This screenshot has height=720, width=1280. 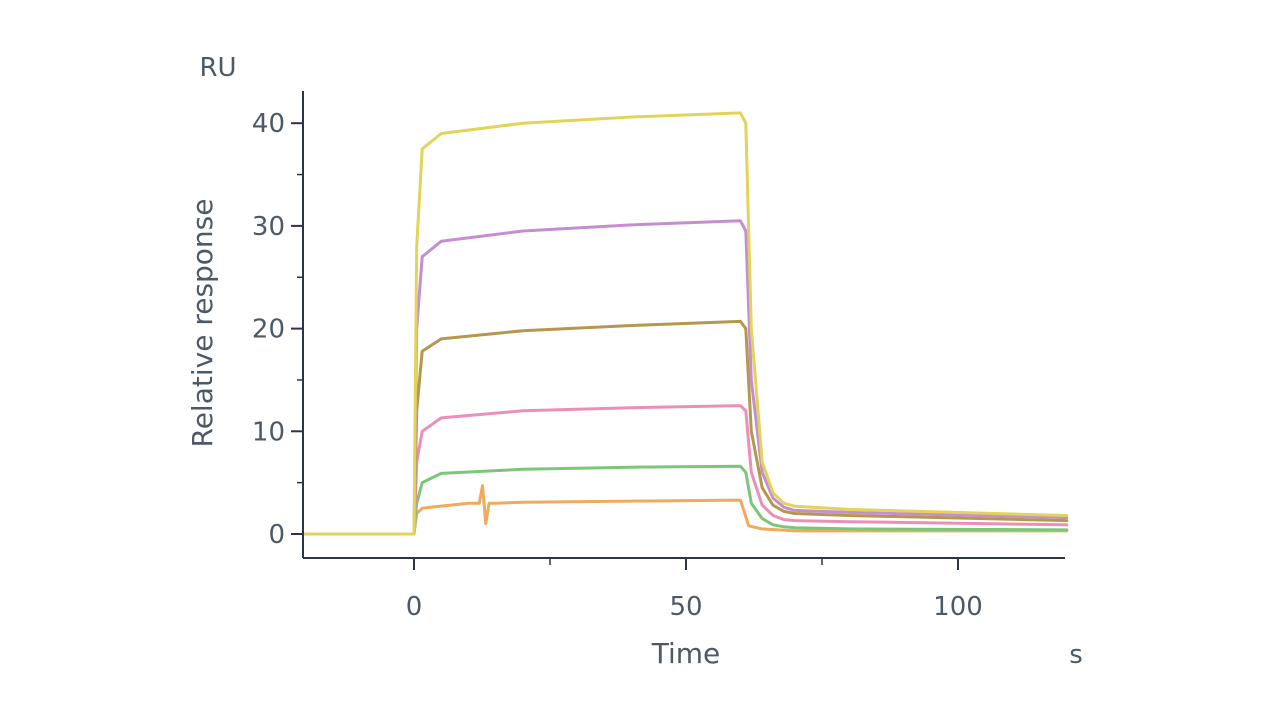 What do you see at coordinates (268, 227) in the screenshot?
I see `y-tick-label: 30` at bounding box center [268, 227].